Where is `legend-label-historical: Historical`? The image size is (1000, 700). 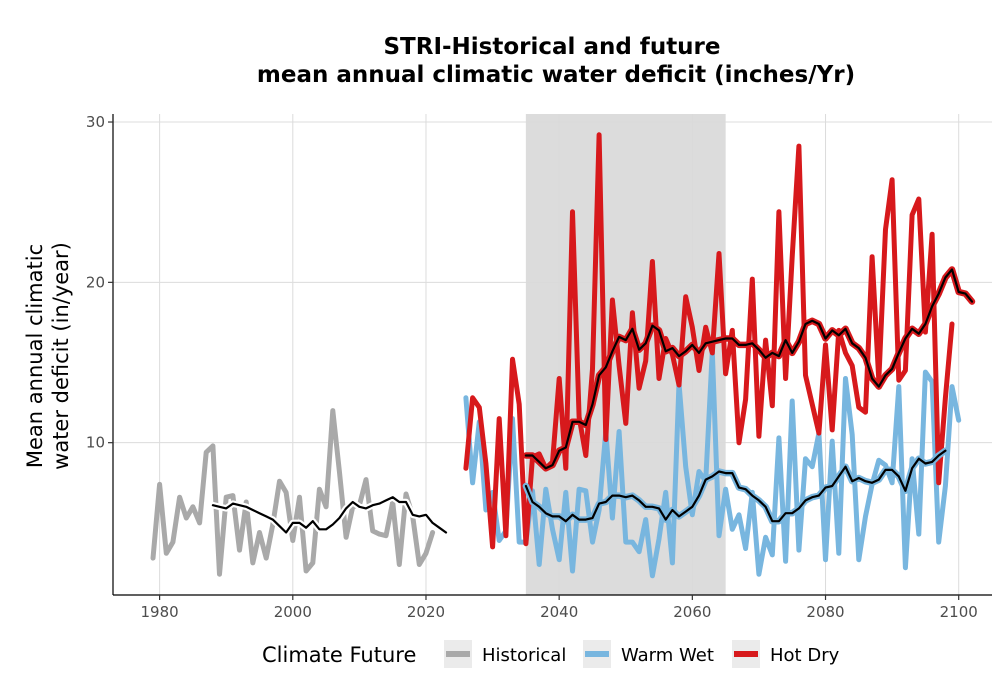 legend-label-historical: Historical is located at coordinates (524, 655).